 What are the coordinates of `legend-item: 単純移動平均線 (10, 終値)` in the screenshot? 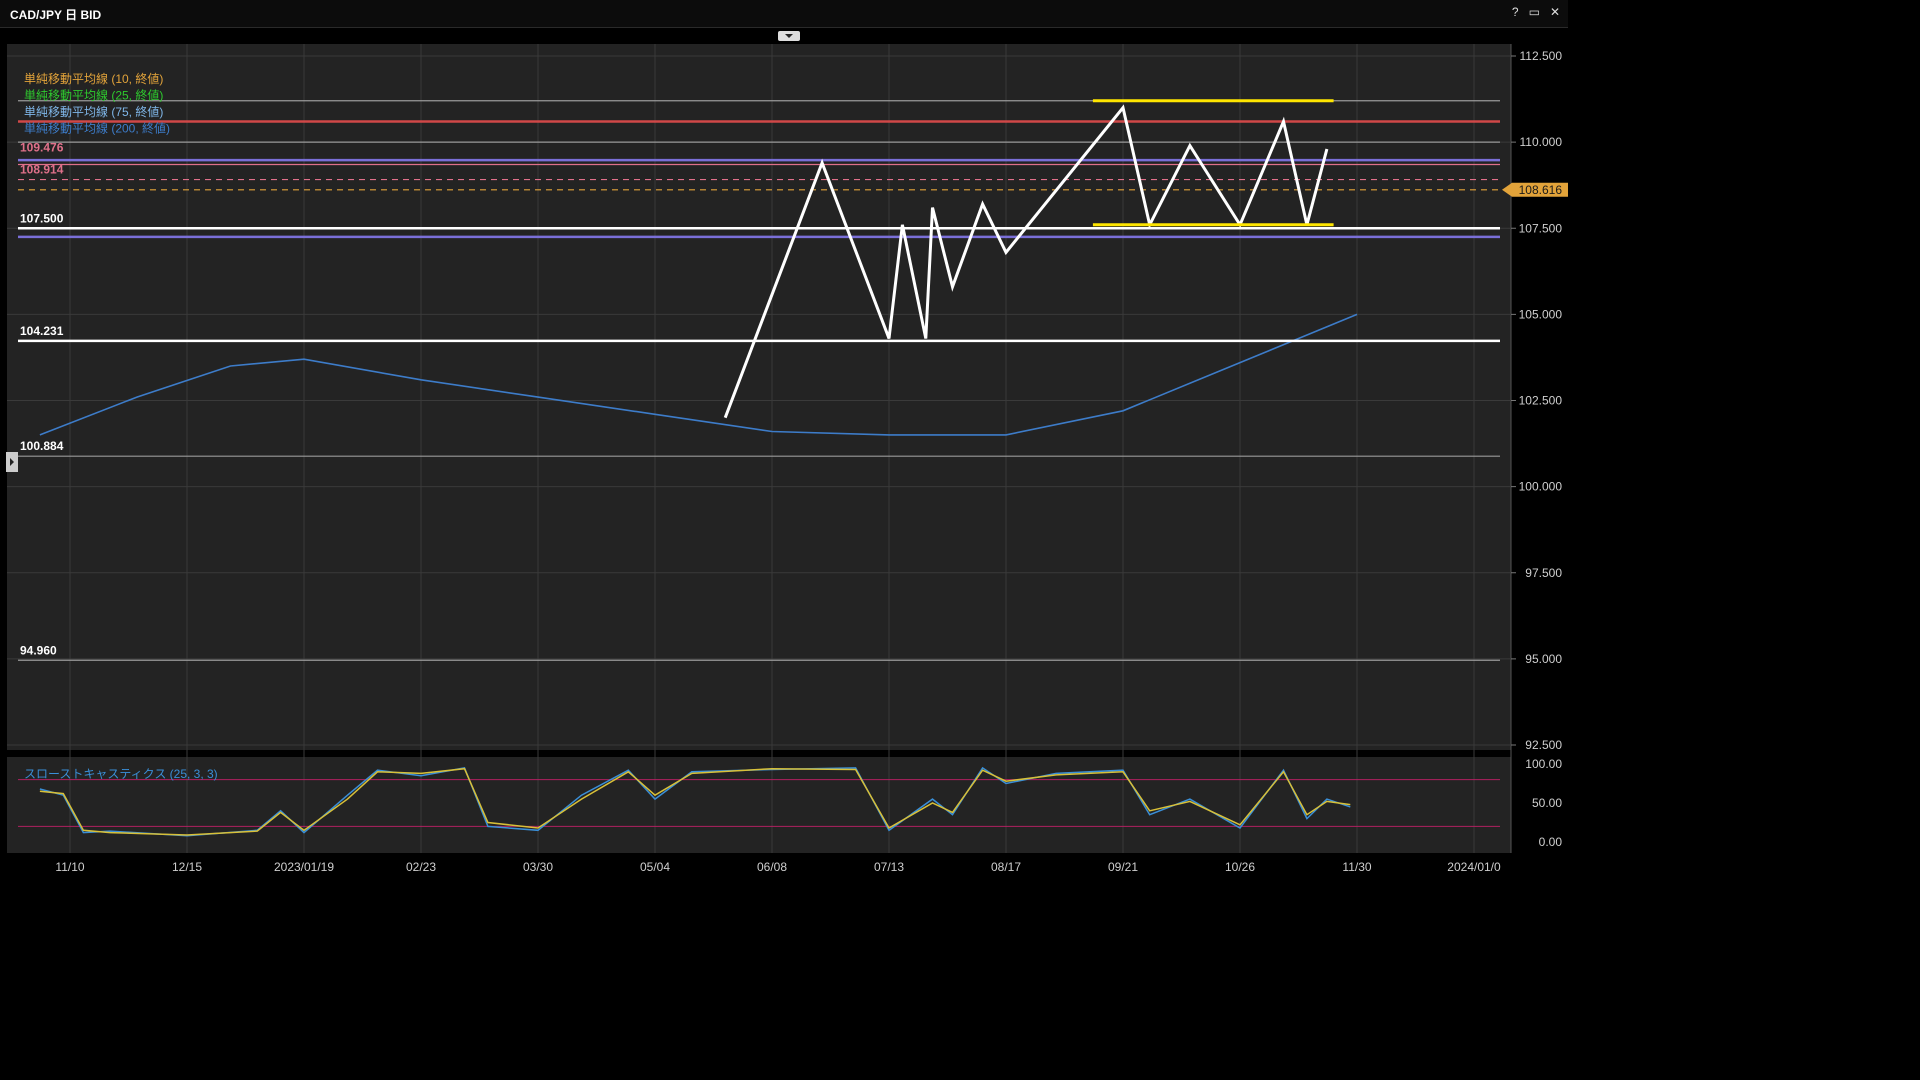 It's located at (93, 78).